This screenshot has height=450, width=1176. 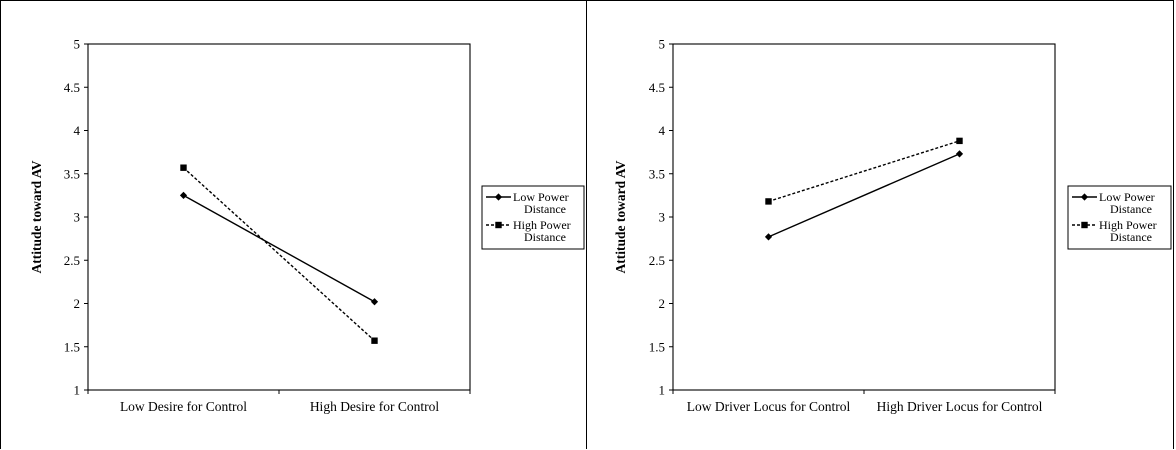 What do you see at coordinates (960, 406) in the screenshot?
I see `x-category-label: High Driver Locus for Control` at bounding box center [960, 406].